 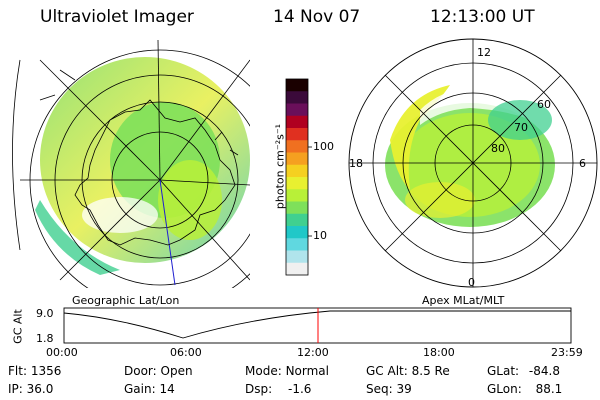 I want to click on timeline-xtick-1800: 18:00, so click(x=439, y=352).